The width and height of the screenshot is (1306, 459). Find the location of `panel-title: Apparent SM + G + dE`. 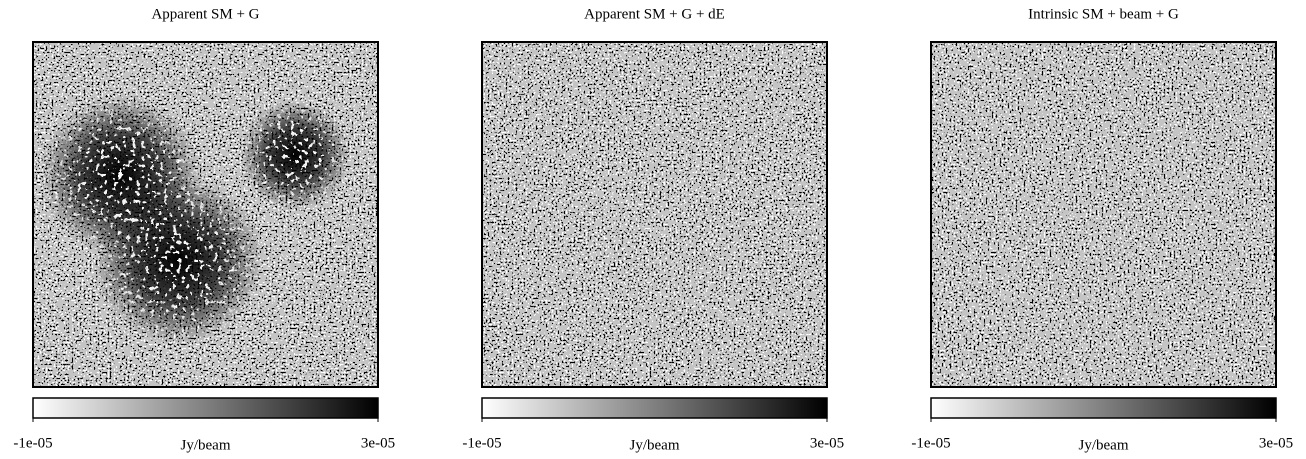

panel-title: Apparent SM + G + dE is located at coordinates (654, 14).